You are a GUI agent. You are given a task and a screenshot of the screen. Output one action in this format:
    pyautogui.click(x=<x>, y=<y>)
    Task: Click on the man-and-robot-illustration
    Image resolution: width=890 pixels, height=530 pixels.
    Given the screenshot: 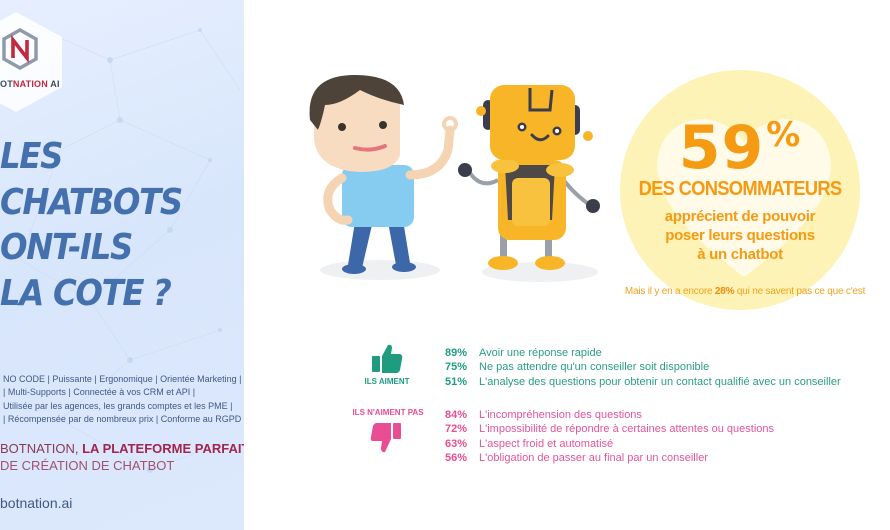 What is the action you would take?
    pyautogui.click(x=454, y=178)
    